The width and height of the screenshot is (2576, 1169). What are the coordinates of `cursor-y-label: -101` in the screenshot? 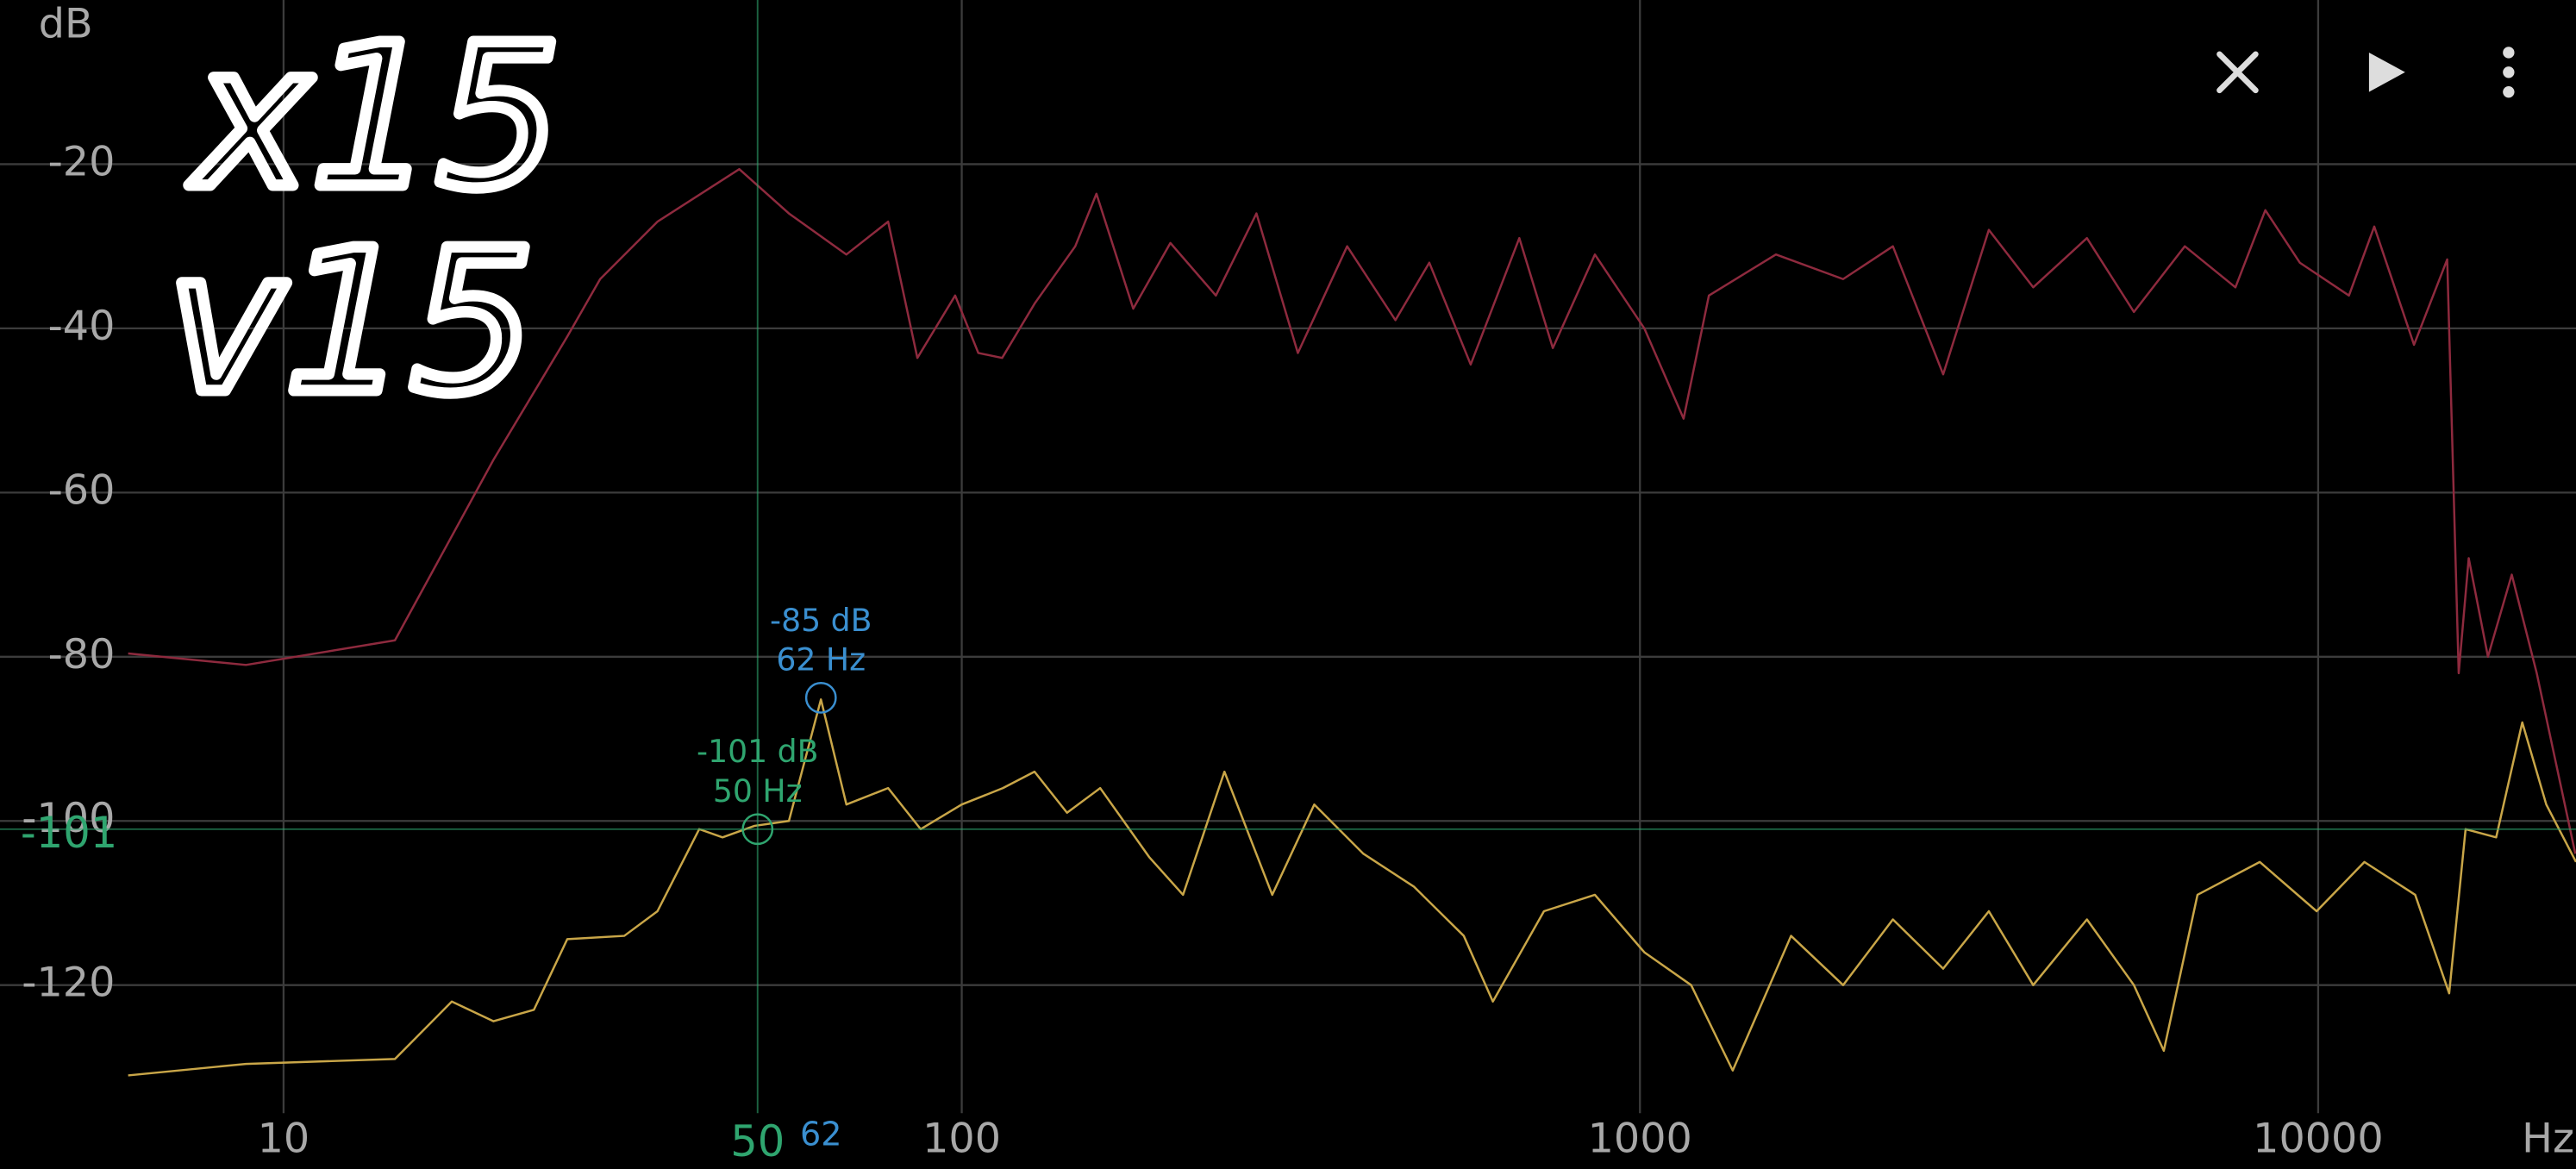 It's located at (69, 833).